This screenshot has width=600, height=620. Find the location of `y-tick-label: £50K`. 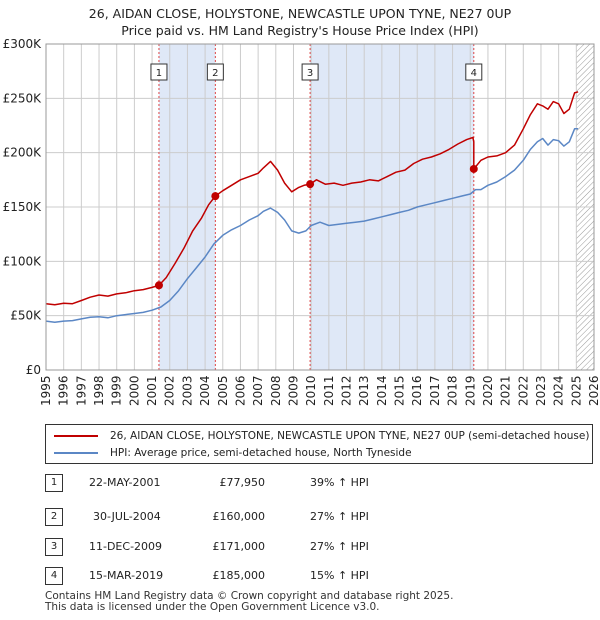

y-tick-label: £50K is located at coordinates (26, 316).